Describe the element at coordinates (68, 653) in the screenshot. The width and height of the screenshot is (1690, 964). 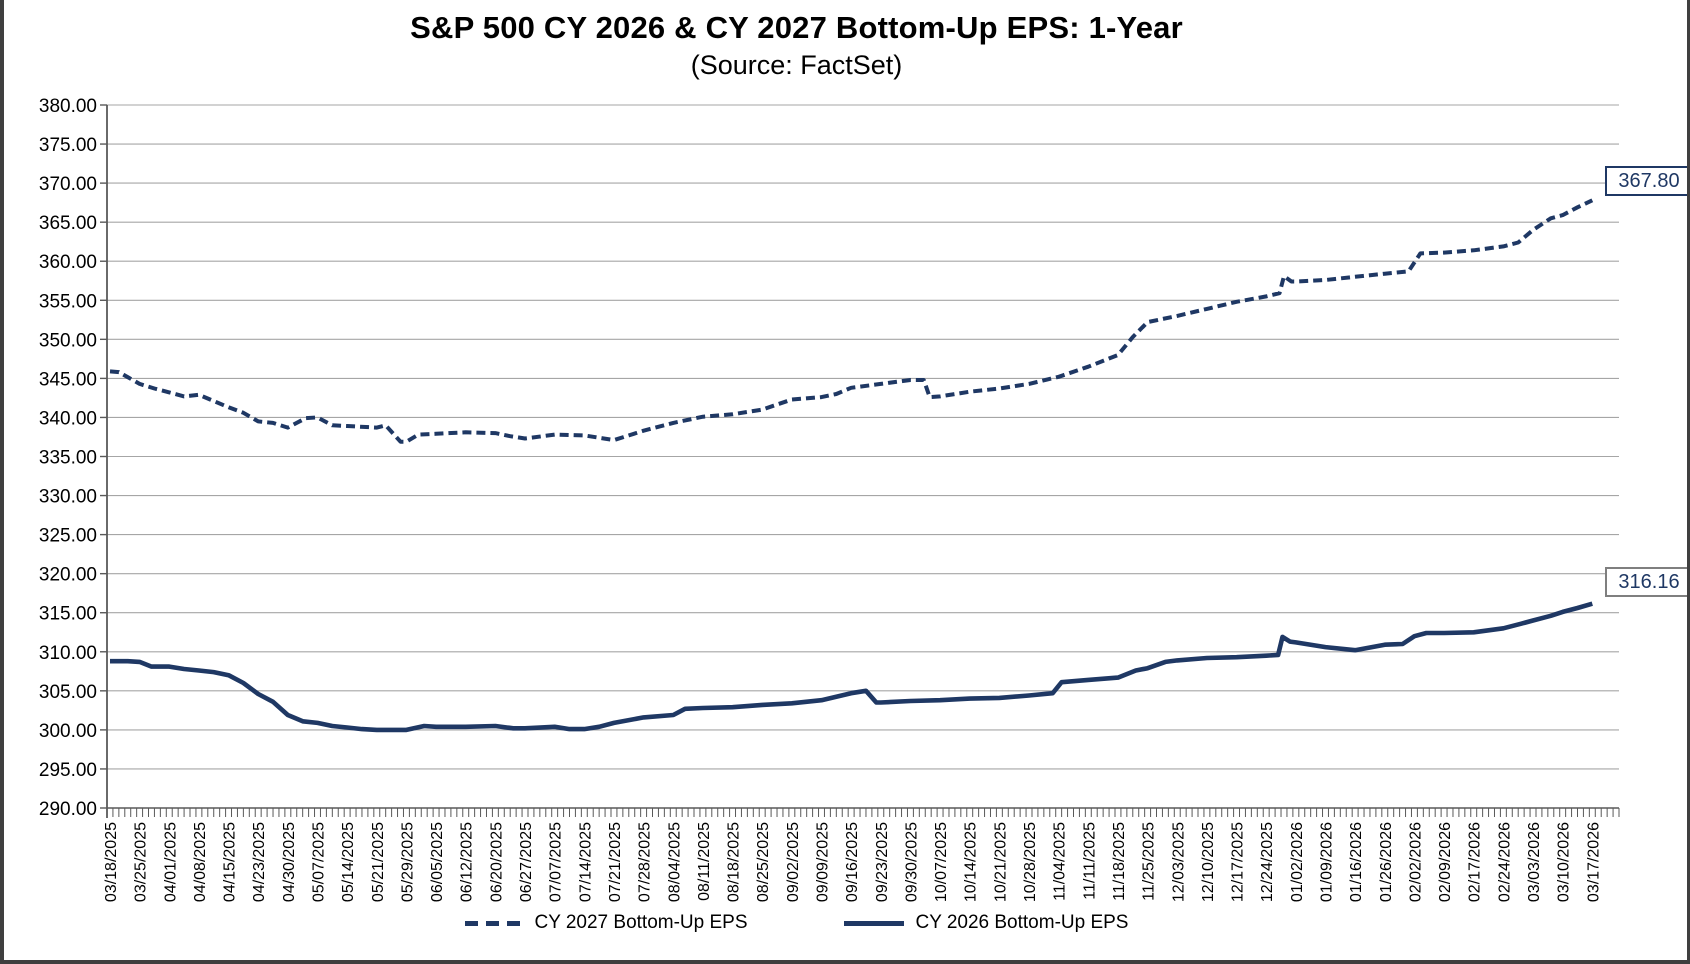
I see `y-axis-label: 310.00` at that location.